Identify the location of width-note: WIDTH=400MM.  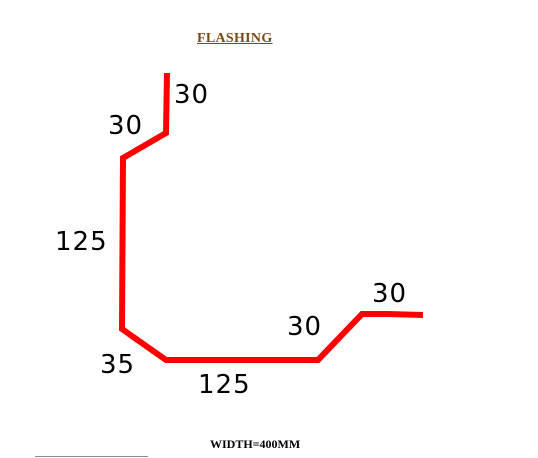
(255, 444).